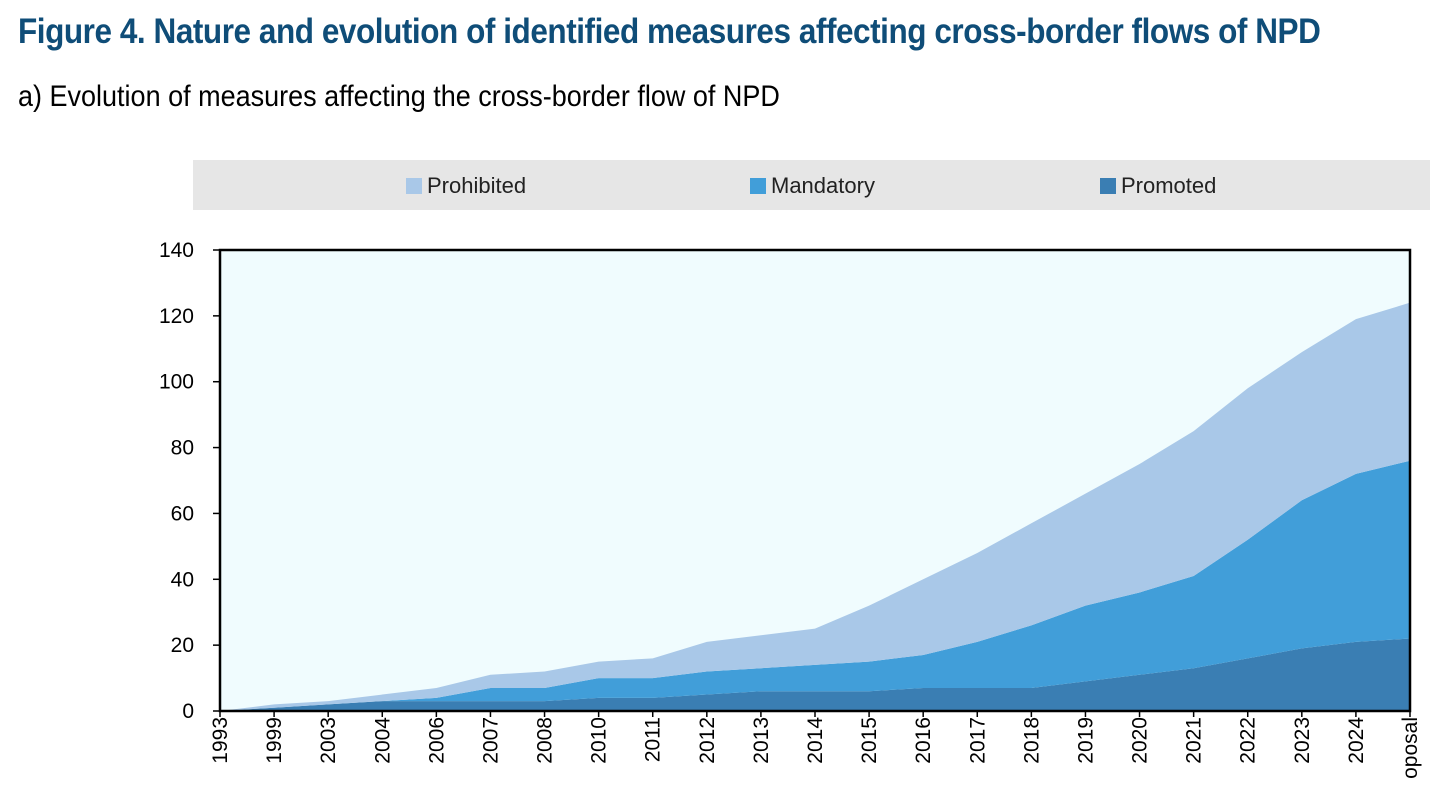 This screenshot has width=1456, height=798. What do you see at coordinates (707, 740) in the screenshot?
I see `x-tick-label: 2012` at bounding box center [707, 740].